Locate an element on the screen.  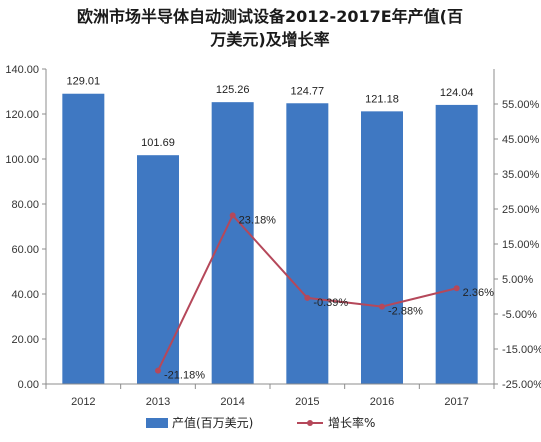
x-axis-tick-label: 2014 is located at coordinates (232, 402).